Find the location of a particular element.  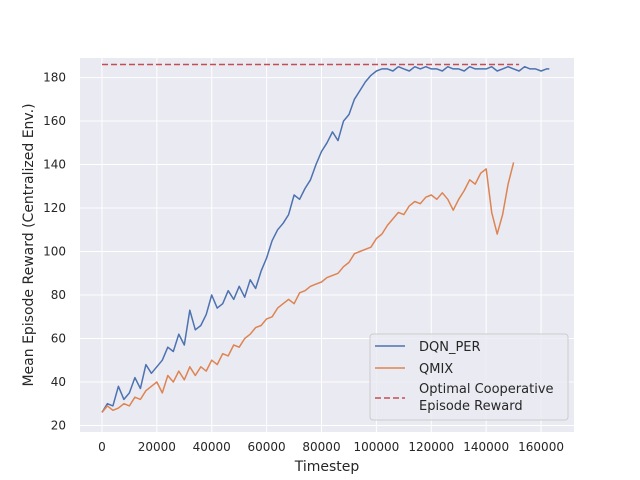

y-tick-label: 100 is located at coordinates (54, 252).